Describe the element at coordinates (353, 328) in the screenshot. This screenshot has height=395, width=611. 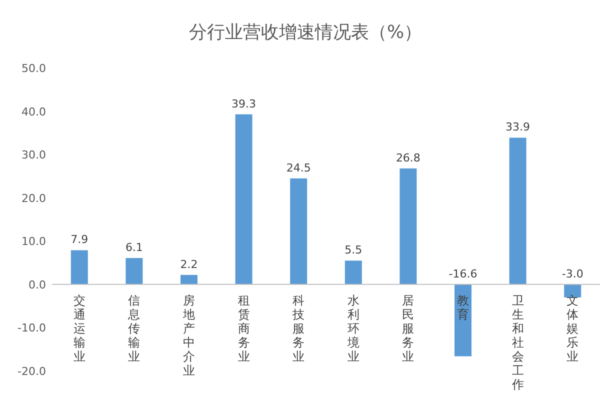
I see `x-tick-label: 水利环境业` at that location.